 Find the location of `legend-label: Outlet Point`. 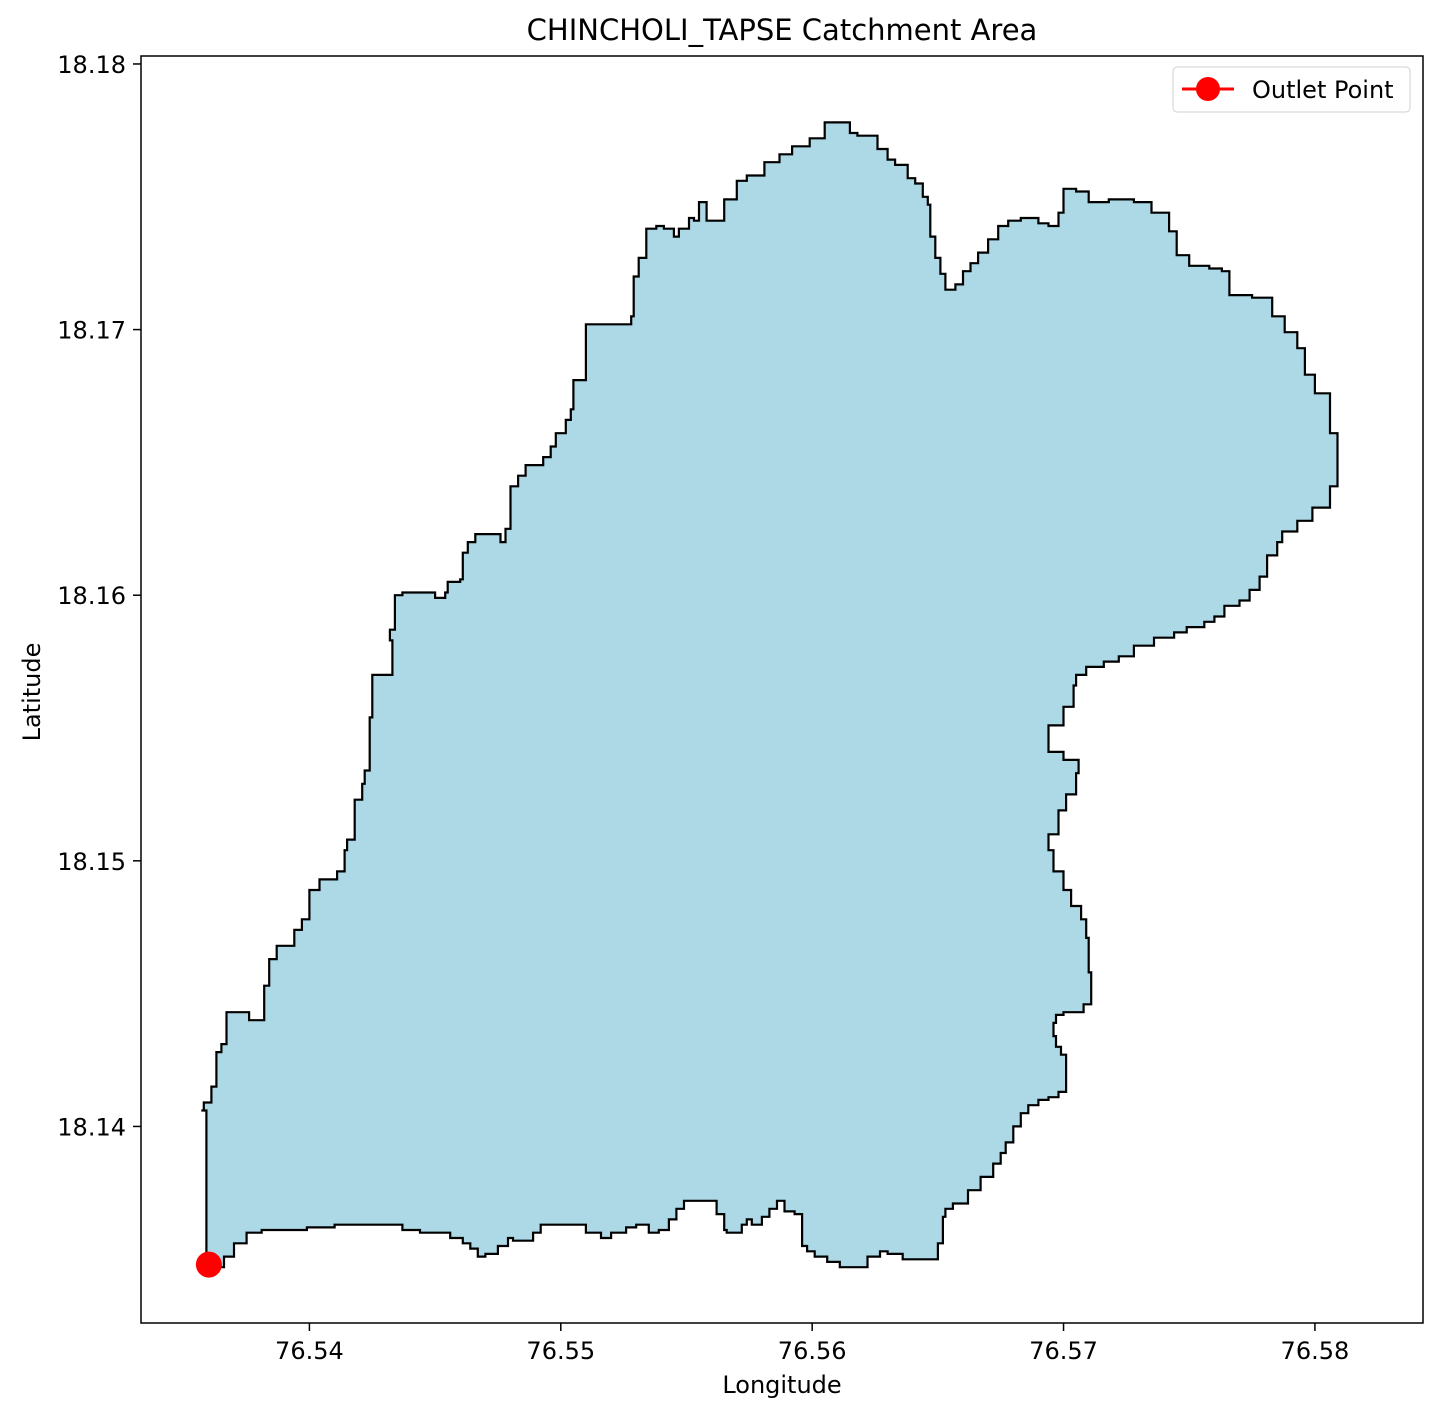

legend-label: Outlet Point is located at coordinates (1323, 90).